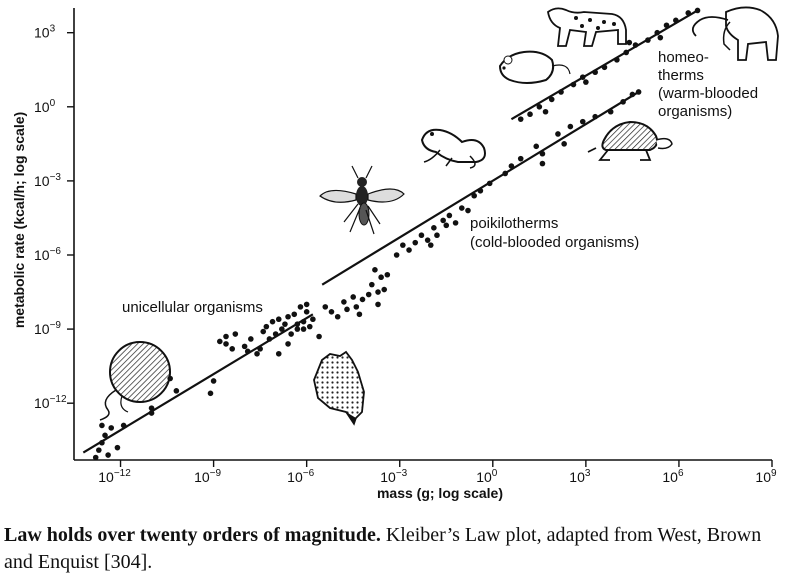  What do you see at coordinates (47, 328) in the screenshot?
I see `y-tick-label: 10⁻⁹` at bounding box center [47, 328].